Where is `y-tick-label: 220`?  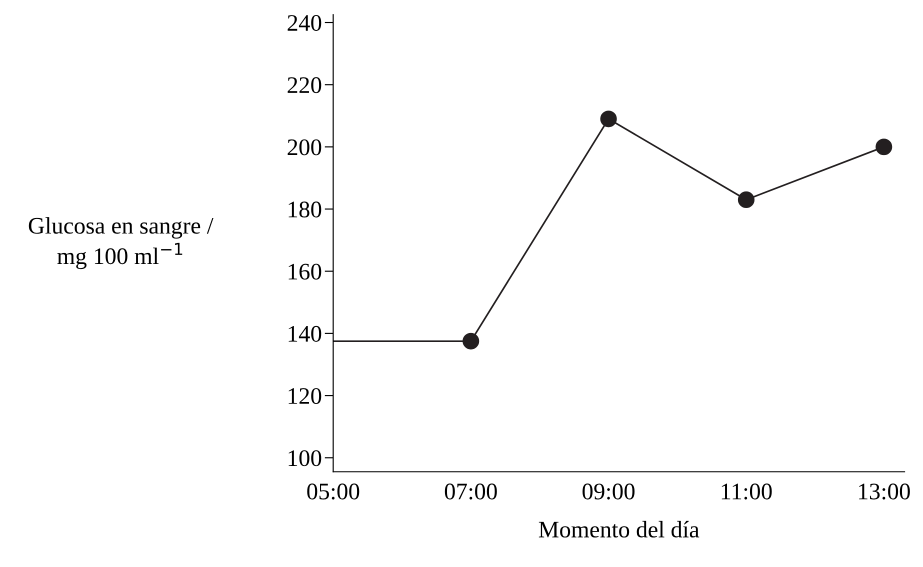 y-tick-label: 220 is located at coordinates (305, 85).